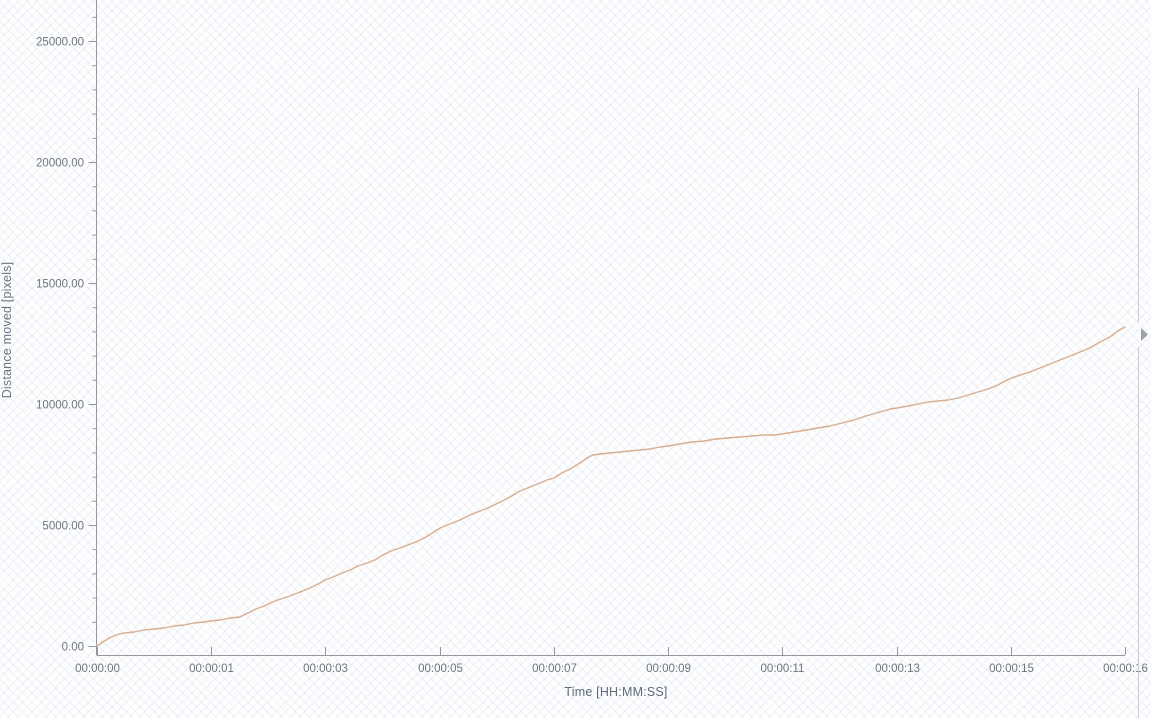 This screenshot has width=1151, height=718. Describe the element at coordinates (211, 669) in the screenshot. I see `x-axis-tick-label: 00:00:01` at that location.